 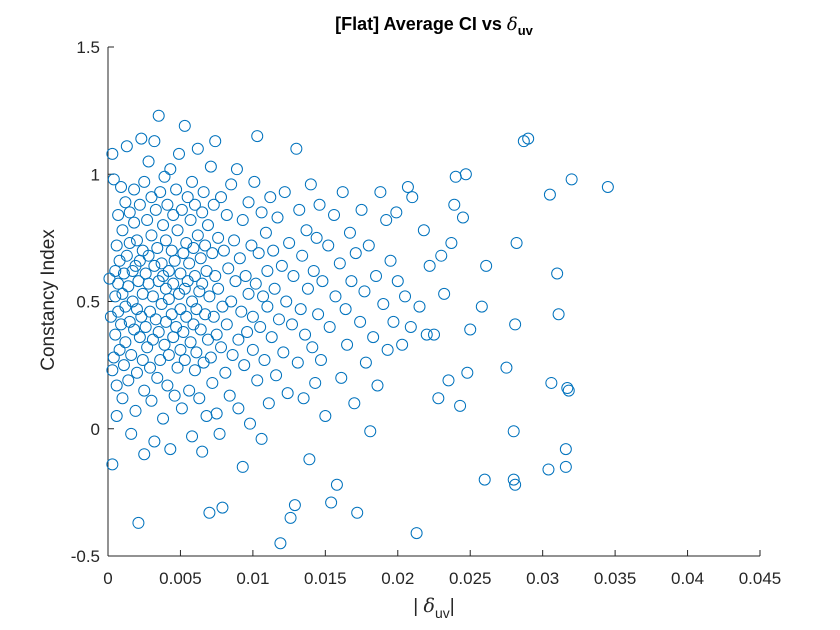 I want to click on x-tick-label: 0.04, so click(x=687, y=578).